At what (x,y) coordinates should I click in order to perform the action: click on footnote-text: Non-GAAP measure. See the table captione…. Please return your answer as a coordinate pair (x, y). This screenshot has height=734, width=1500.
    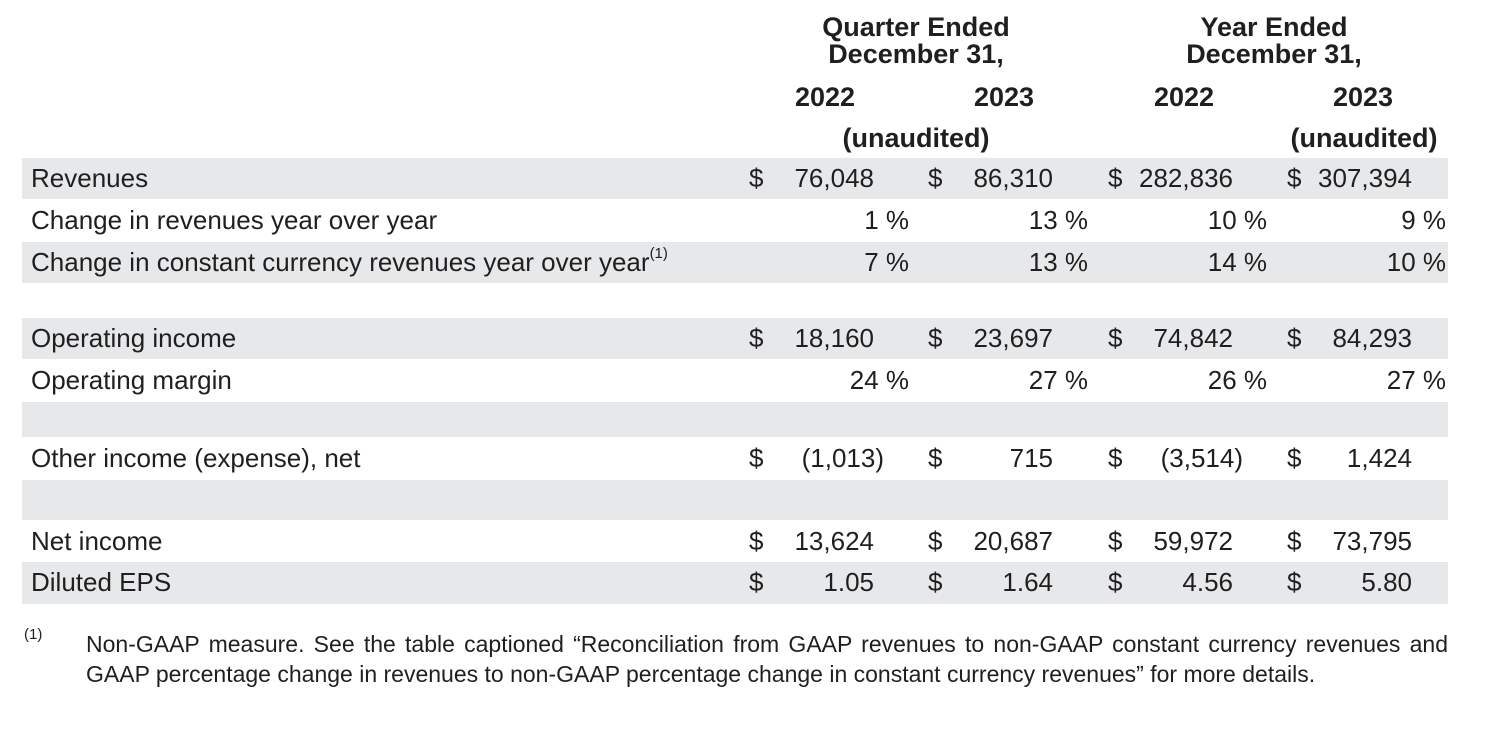
    Looking at the image, I should click on (767, 659).